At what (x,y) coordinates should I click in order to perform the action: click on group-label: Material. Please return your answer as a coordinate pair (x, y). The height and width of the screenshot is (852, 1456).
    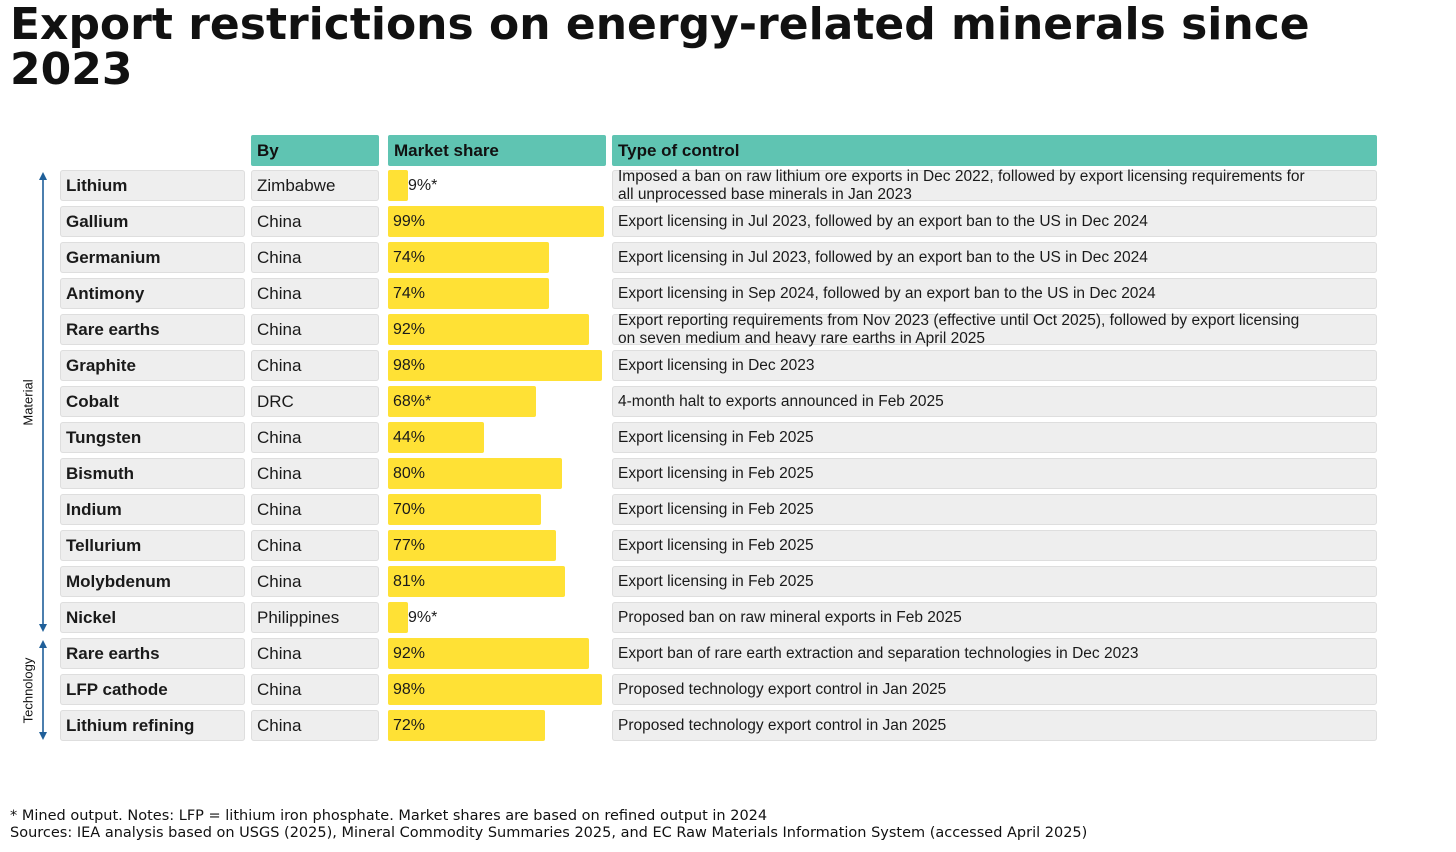
    Looking at the image, I should click on (28, 402).